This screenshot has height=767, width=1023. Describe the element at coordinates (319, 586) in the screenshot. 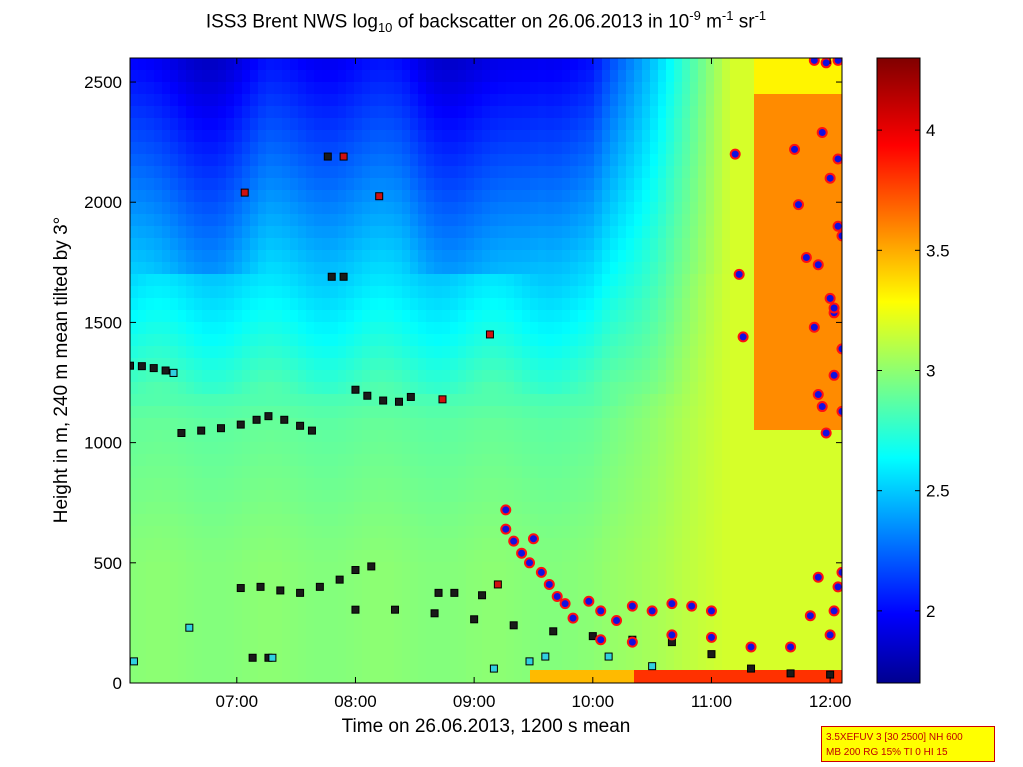

I see `layer-marker` at that location.